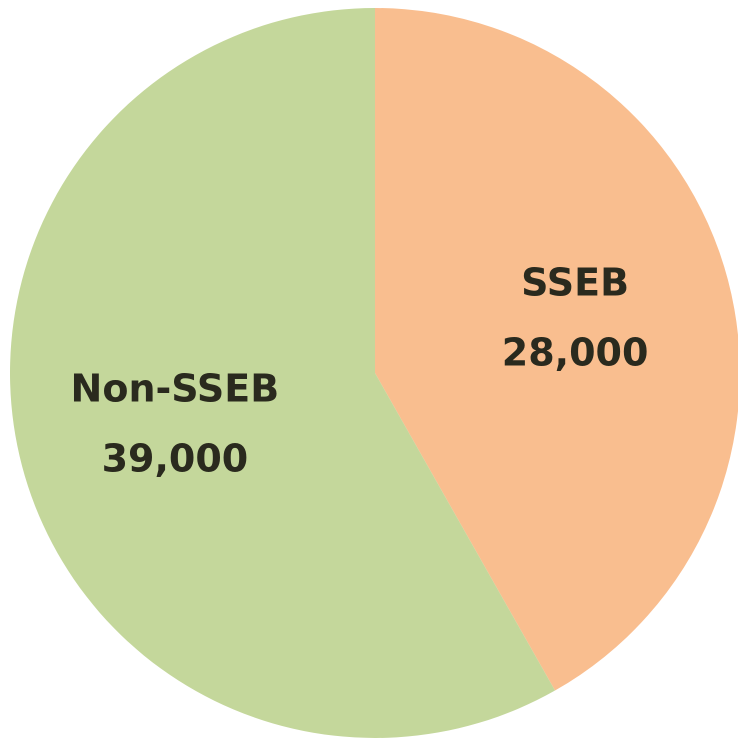 The height and width of the screenshot is (739, 738). I want to click on slice-label: Non-SSEB, so click(175, 388).